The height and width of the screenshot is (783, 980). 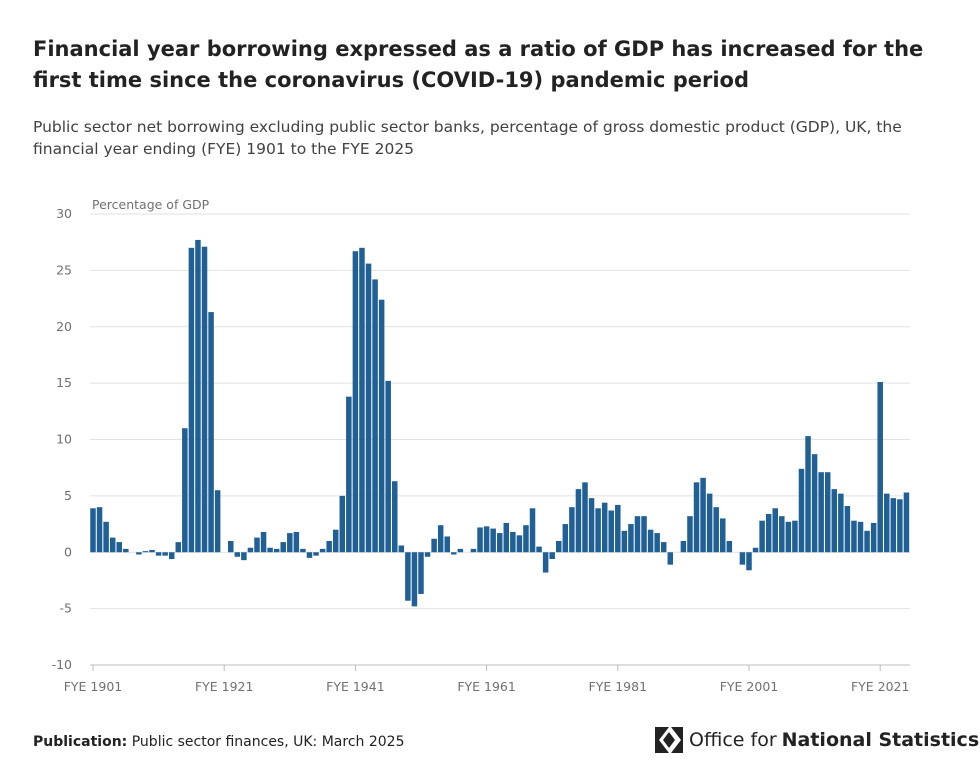 I want to click on ons-logo-icon, so click(x=669, y=740).